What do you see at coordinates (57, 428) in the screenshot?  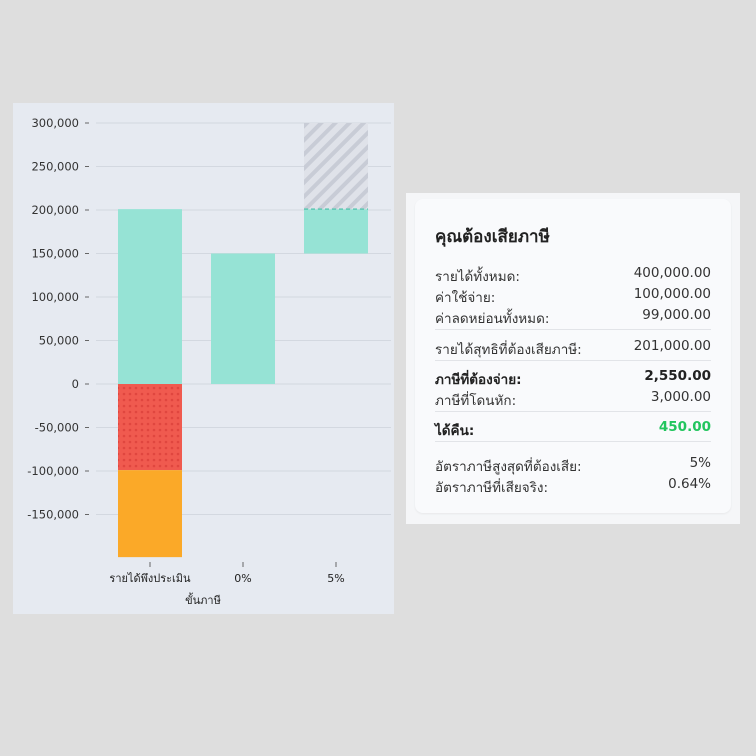 I see `y-tick-label: -50,000` at bounding box center [57, 428].